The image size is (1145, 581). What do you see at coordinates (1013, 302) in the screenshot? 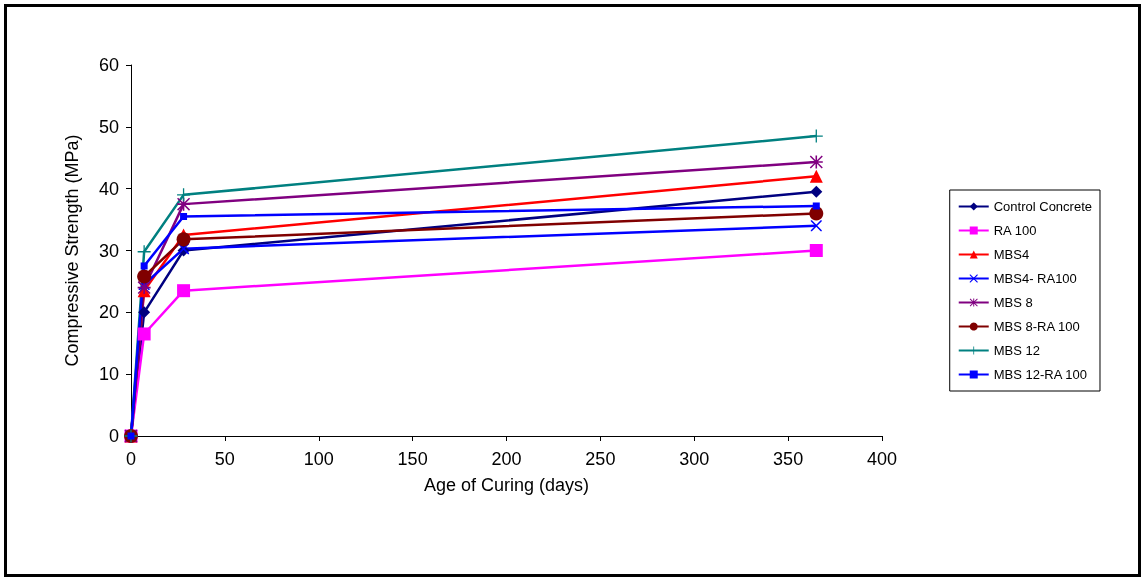
I see `legend-label: MBS 8` at bounding box center [1013, 302].